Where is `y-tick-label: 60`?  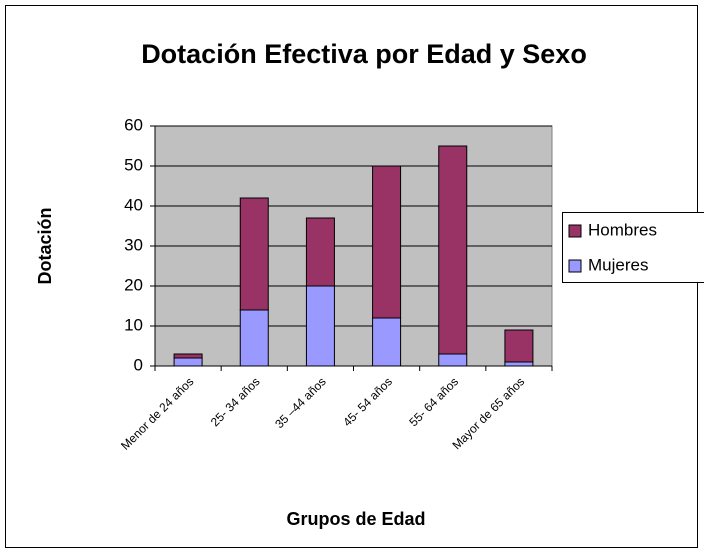 y-tick-label: 60 is located at coordinates (133, 124).